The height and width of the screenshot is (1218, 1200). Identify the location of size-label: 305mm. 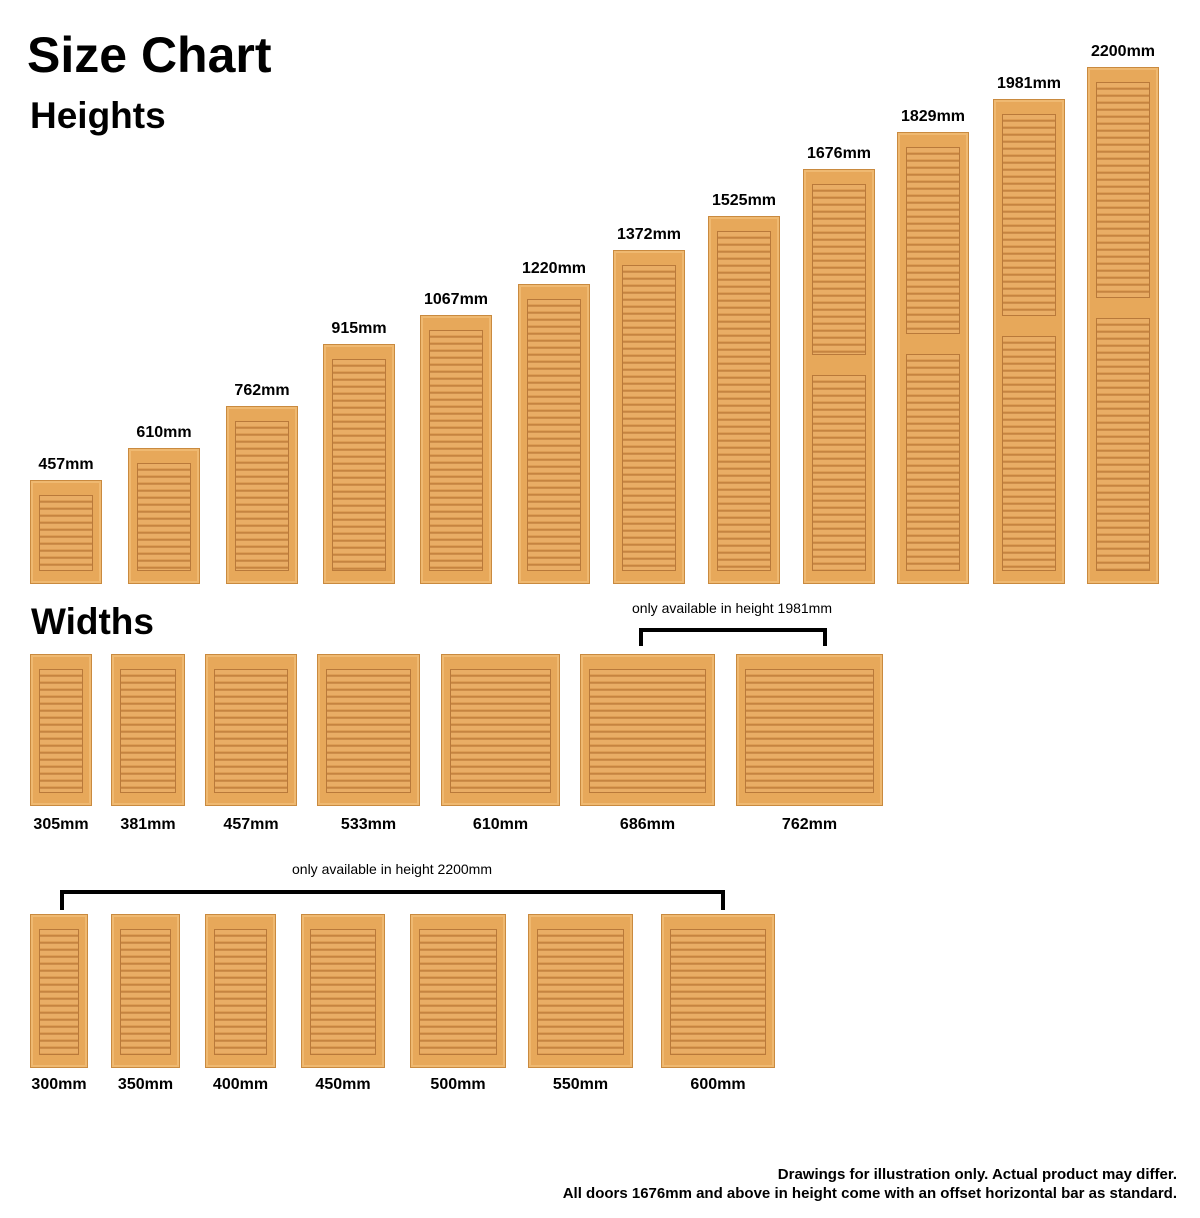
(61, 824).